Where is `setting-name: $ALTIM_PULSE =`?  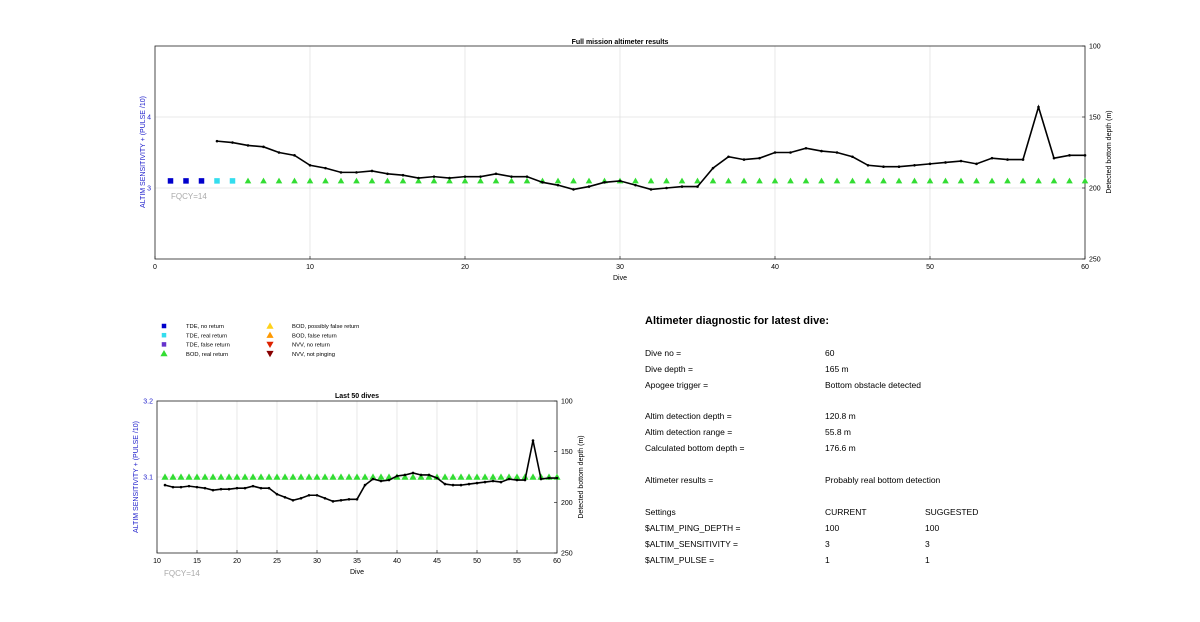
setting-name: $ALTIM_PULSE = is located at coordinates (680, 560).